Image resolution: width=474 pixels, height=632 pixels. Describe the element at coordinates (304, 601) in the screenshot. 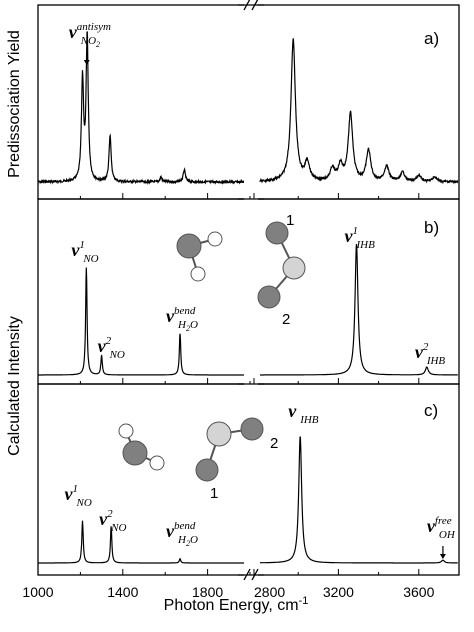

I see `x-axis-label-unit-sup: -1` at that location.